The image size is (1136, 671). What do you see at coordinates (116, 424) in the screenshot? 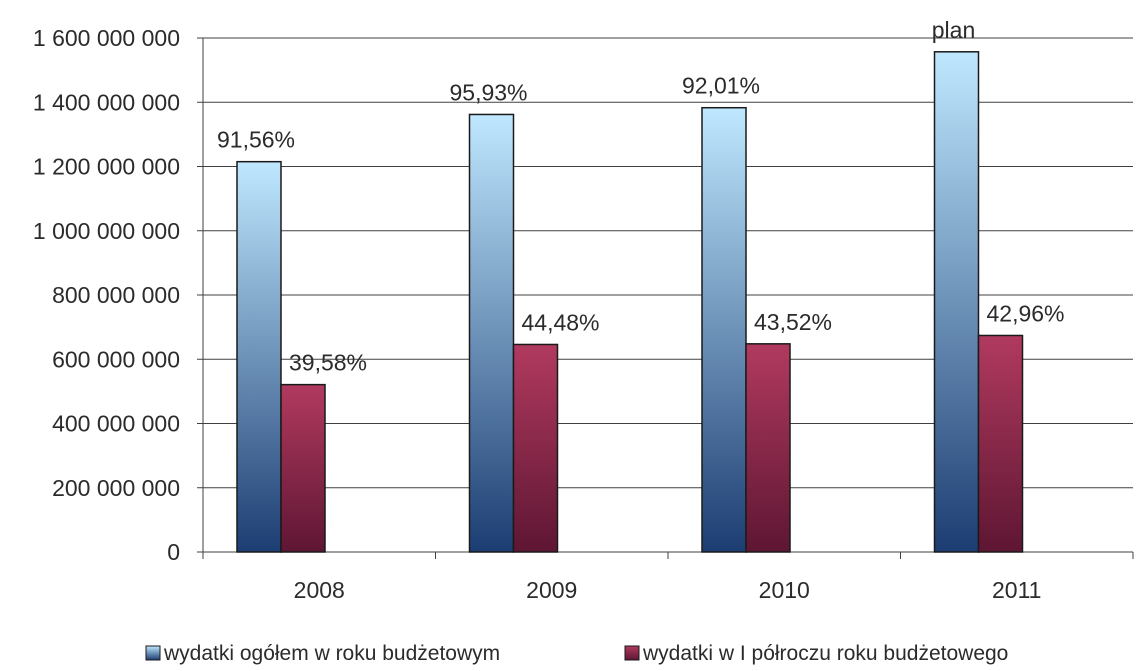
I see `y-tick-label: 400 000 000` at bounding box center [116, 424].